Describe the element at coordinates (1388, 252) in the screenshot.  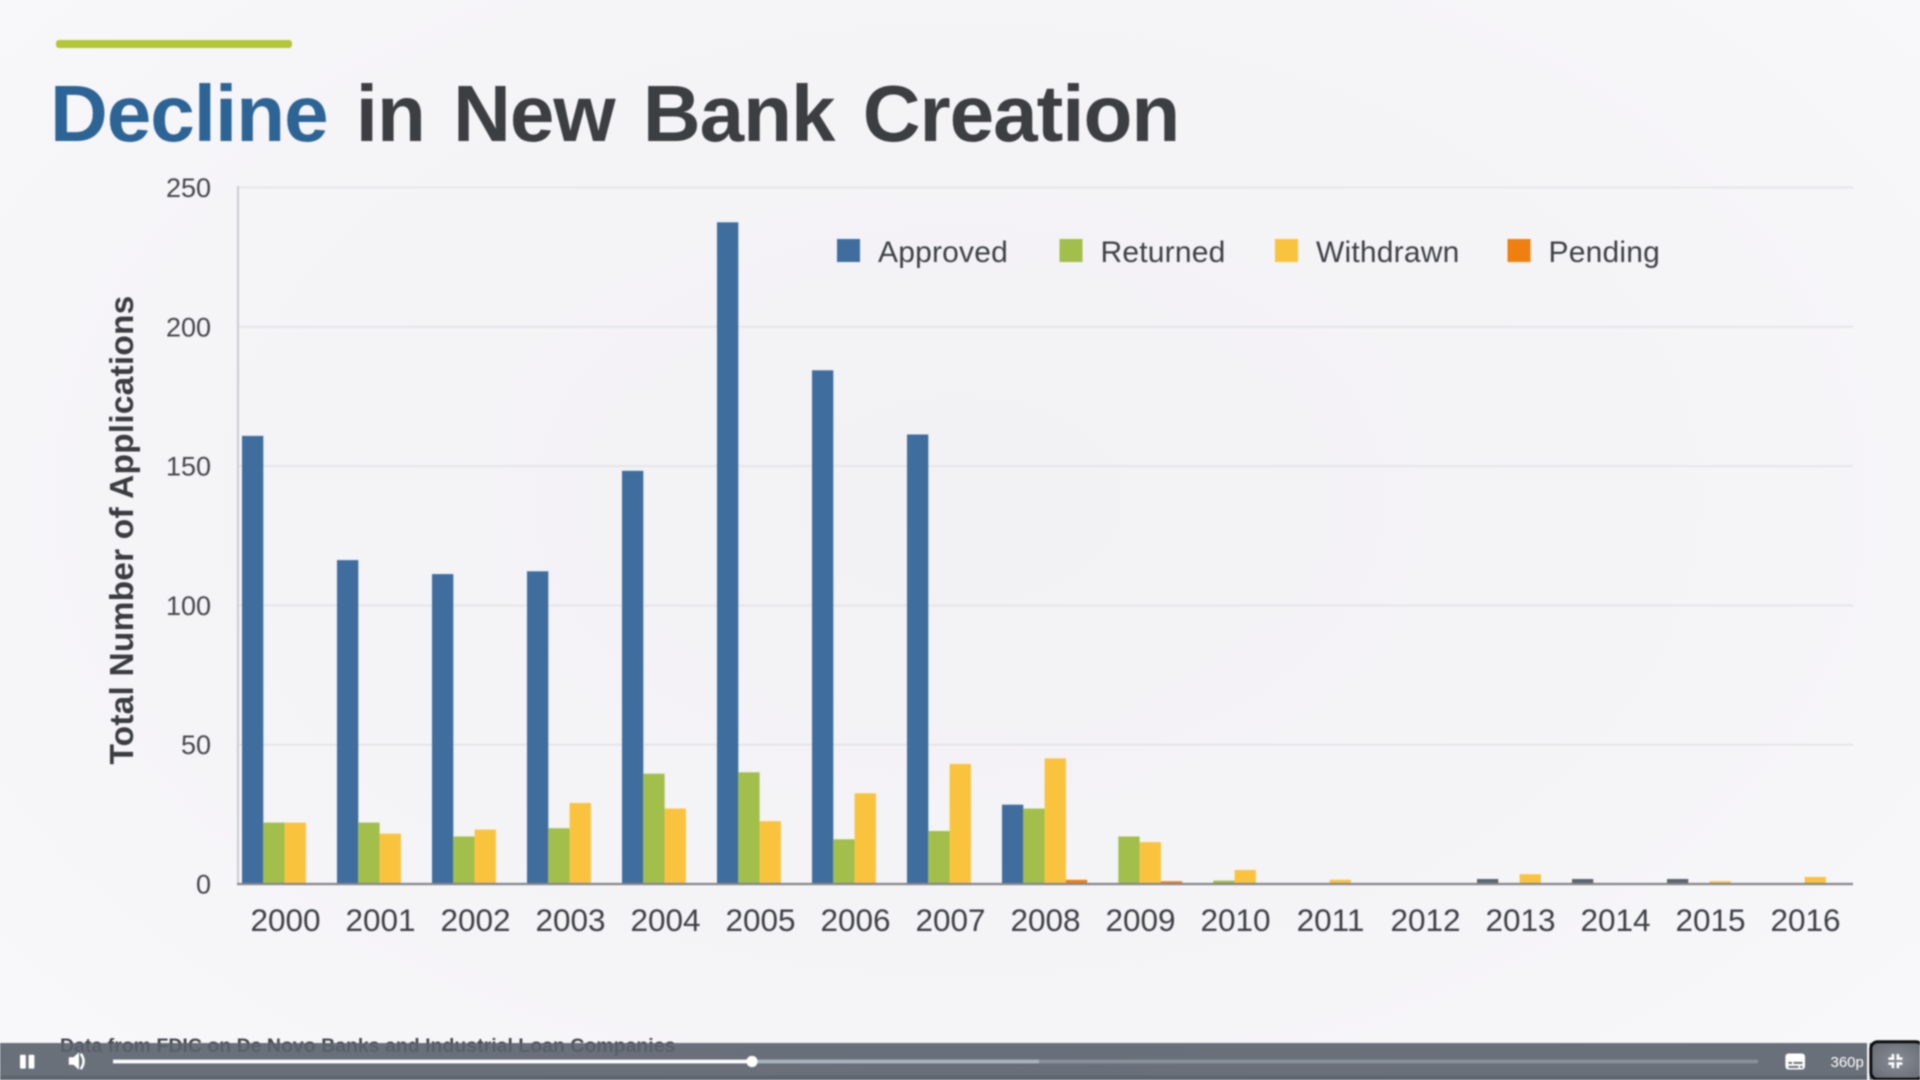
I see `svg-text: Withdrawn` at that location.